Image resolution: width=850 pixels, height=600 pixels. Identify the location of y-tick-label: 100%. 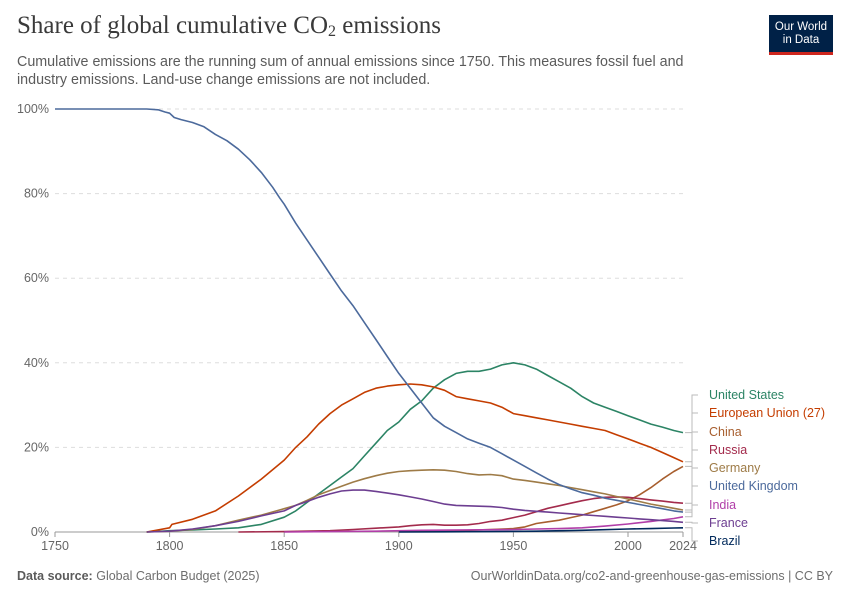
(33, 109).